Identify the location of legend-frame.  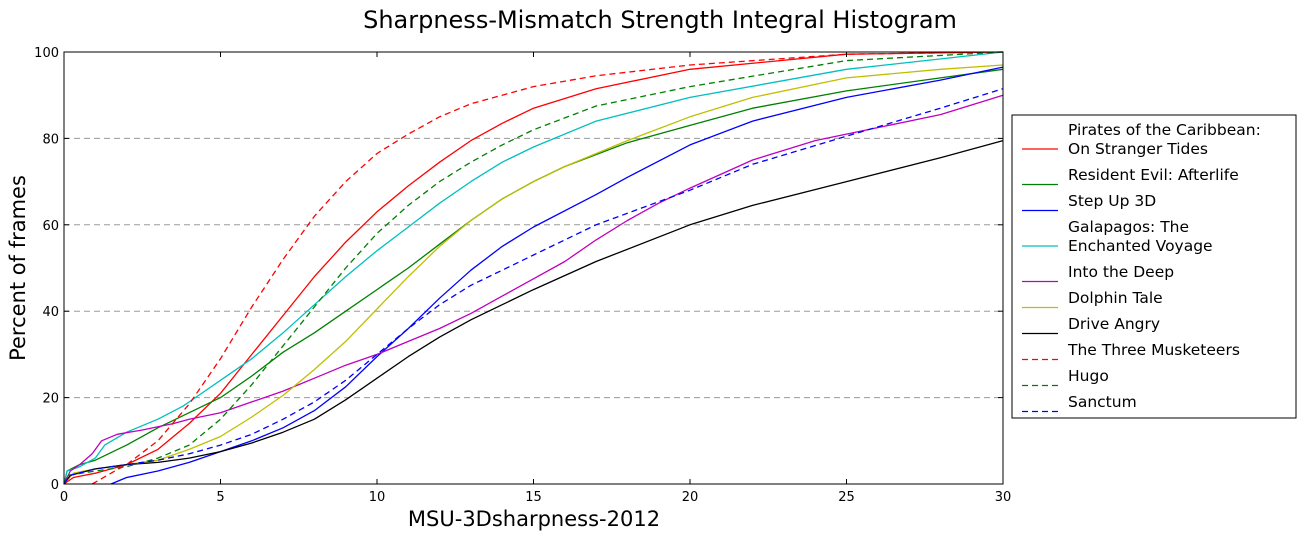
(1154, 266).